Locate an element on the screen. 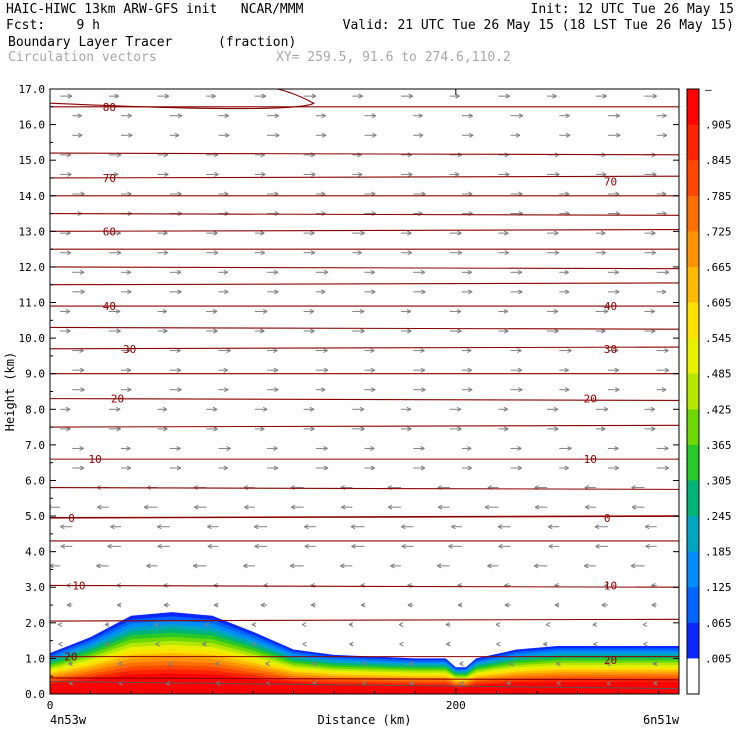 Image resolution: width=740 pixels, height=740 pixels. x-axis-label: Distance (km) is located at coordinates (365, 720).